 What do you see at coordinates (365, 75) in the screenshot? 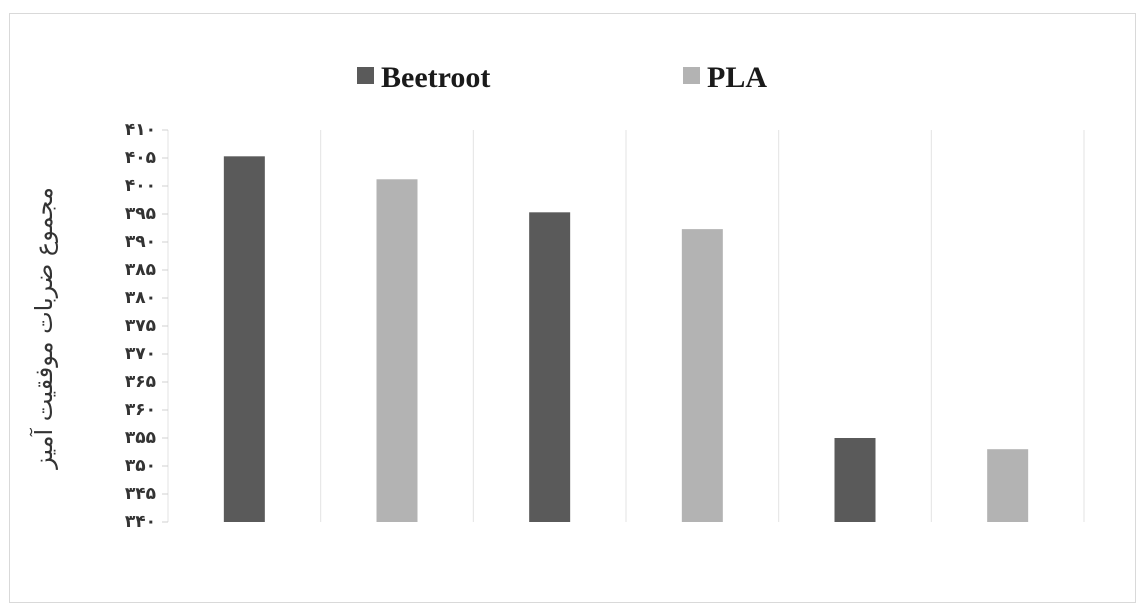
I see `legend-swatch-beetroot` at bounding box center [365, 75].